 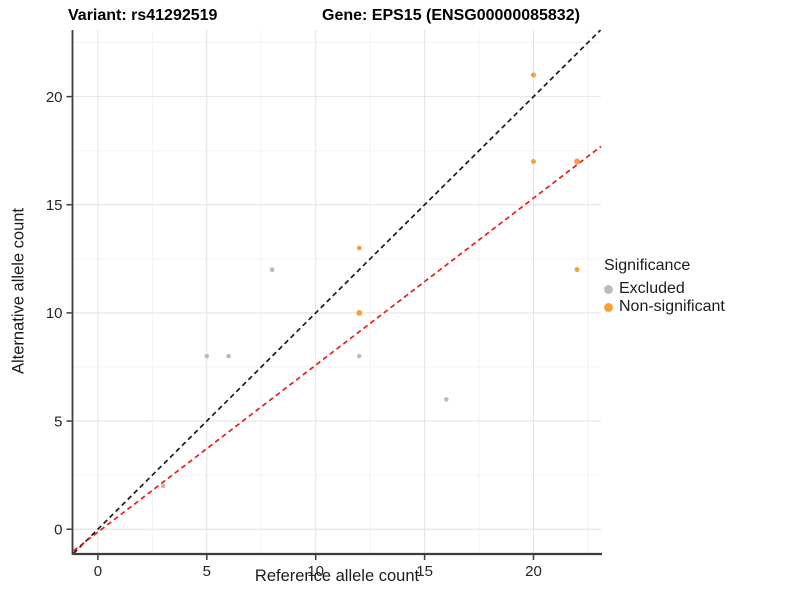 I want to click on y-tick-label: 15, so click(x=54, y=205).